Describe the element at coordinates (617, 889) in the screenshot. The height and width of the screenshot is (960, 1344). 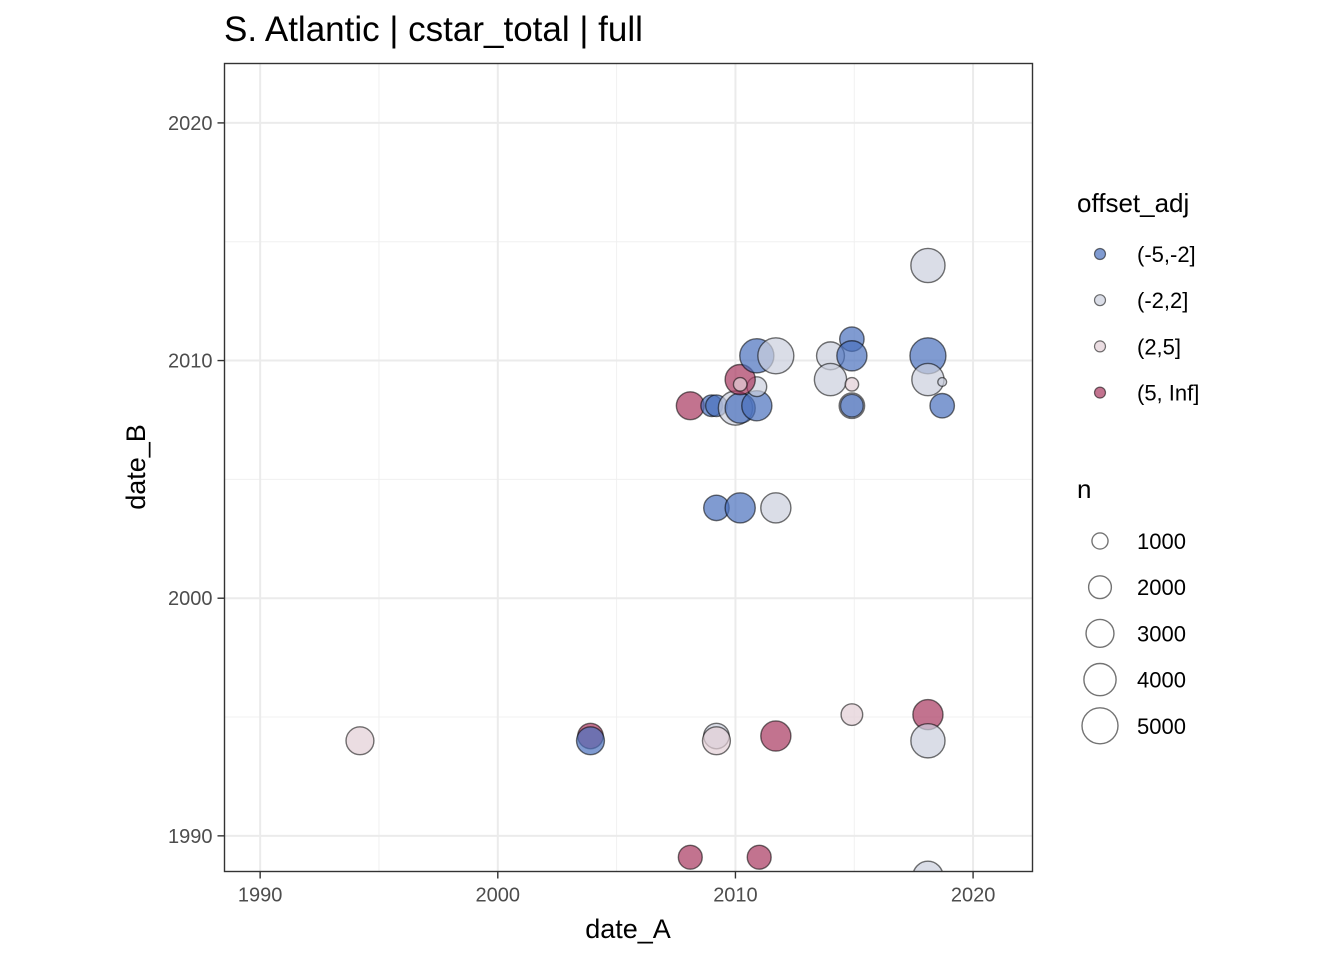
I see `x-axis-ticks: 1990 2000 2010 2020` at that location.